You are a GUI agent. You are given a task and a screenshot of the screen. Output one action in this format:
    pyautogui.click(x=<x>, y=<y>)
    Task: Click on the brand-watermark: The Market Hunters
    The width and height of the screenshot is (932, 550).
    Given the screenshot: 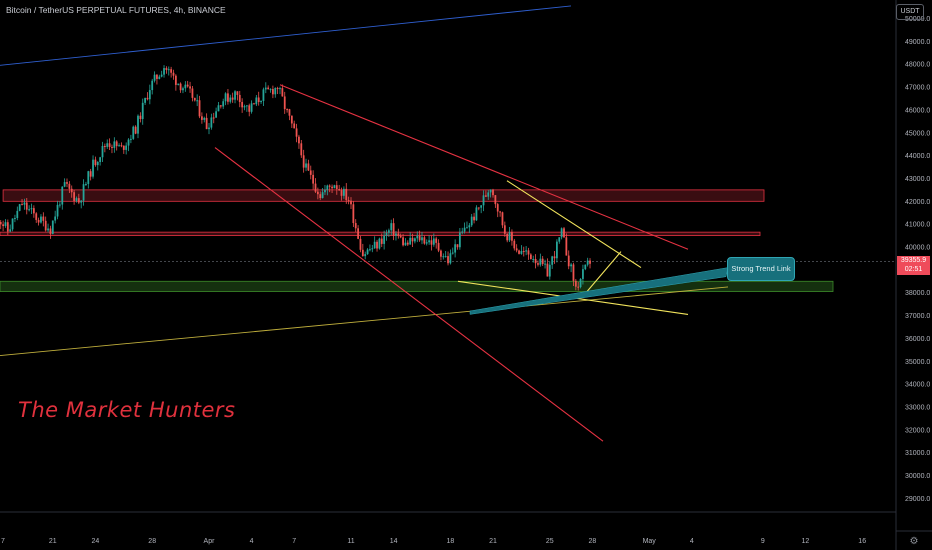 What is the action you would take?
    pyautogui.click(x=127, y=410)
    